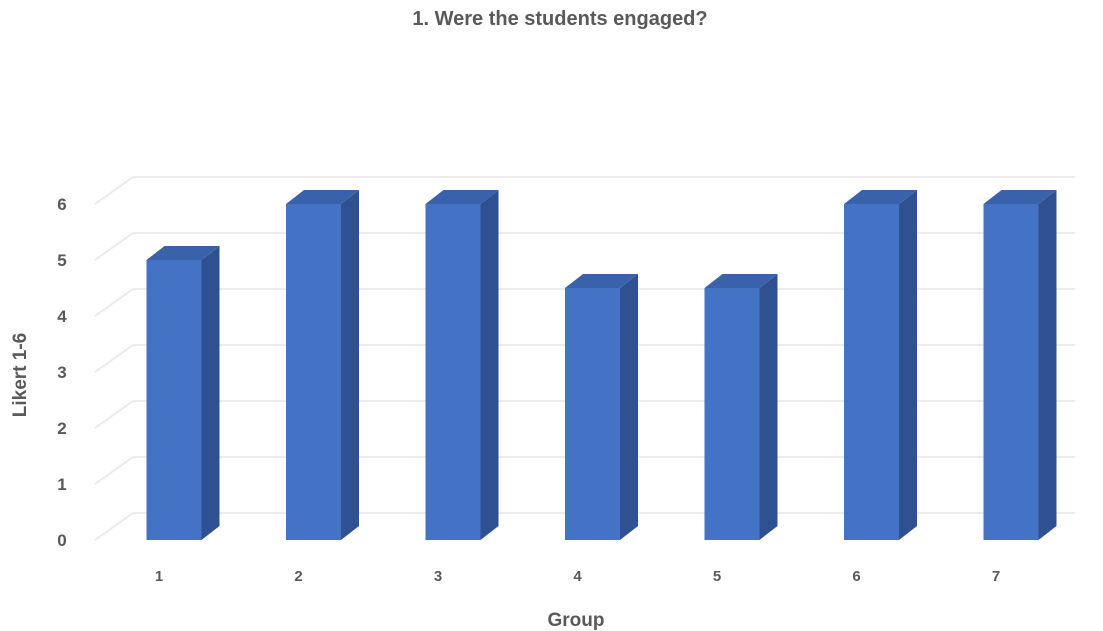  Describe the element at coordinates (996, 576) in the screenshot. I see `x-tick-label: 7` at that location.